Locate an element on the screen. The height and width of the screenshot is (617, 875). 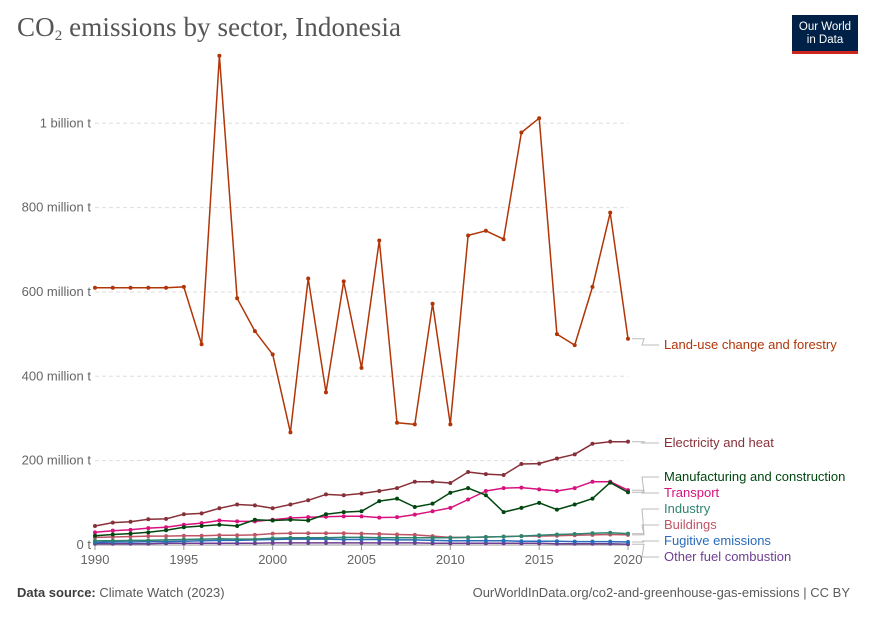
owid-logo: Our World in Data is located at coordinates (825, 34).